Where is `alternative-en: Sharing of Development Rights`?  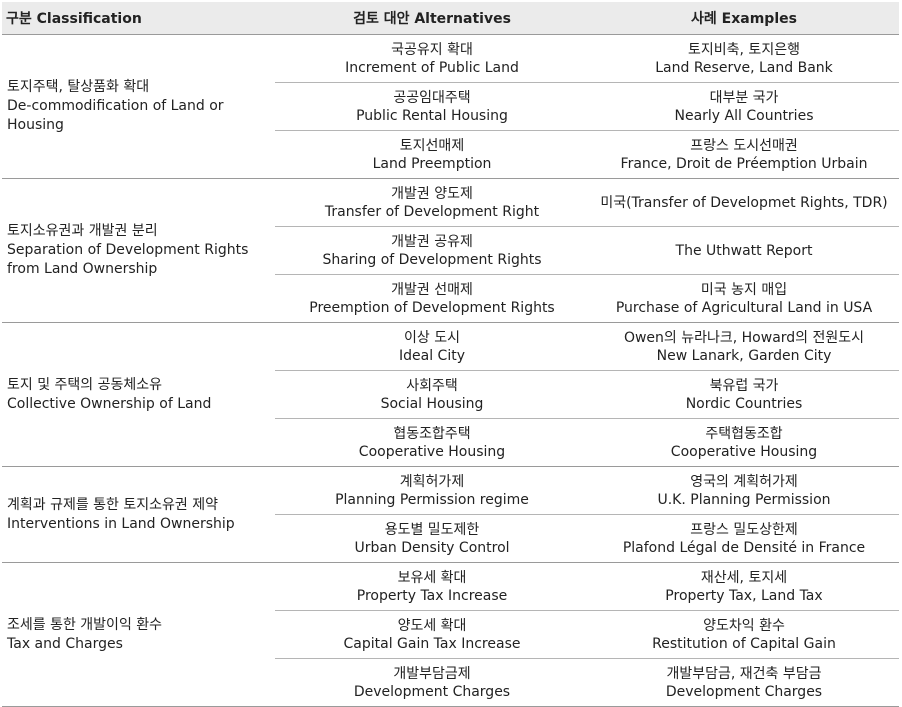
alternative-en: Sharing of Development Rights is located at coordinates (432, 259).